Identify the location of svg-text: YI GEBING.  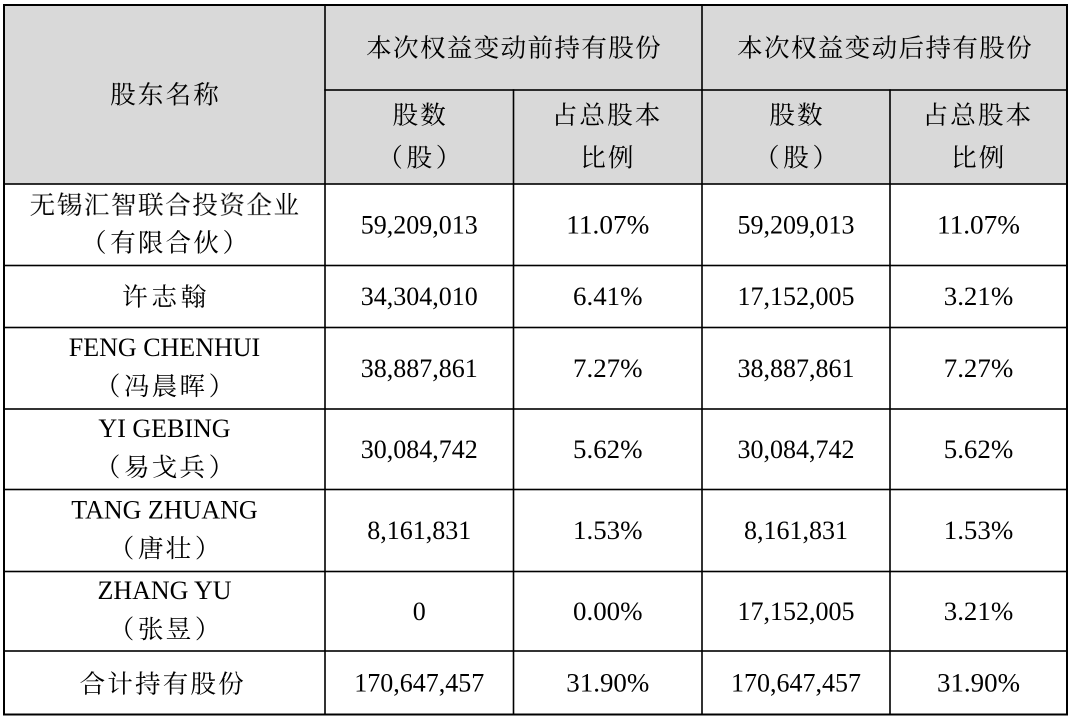
(164, 428).